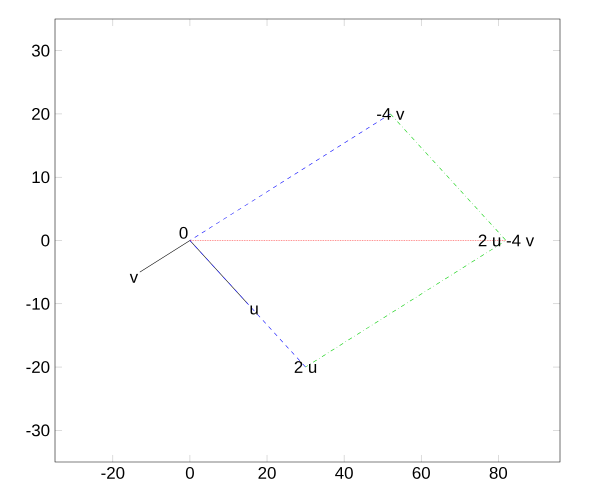 This screenshot has width=600, height=500. What do you see at coordinates (38, 367) in the screenshot?
I see `y-tick-label: -20` at bounding box center [38, 367].